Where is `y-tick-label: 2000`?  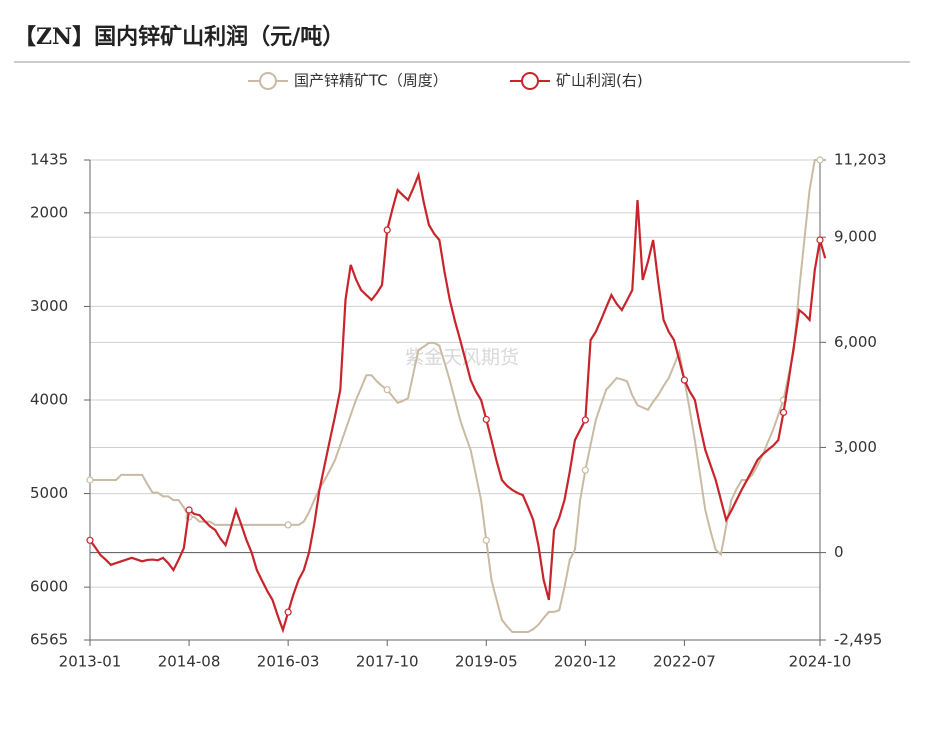
y-tick-label: 2000 is located at coordinates (49, 212).